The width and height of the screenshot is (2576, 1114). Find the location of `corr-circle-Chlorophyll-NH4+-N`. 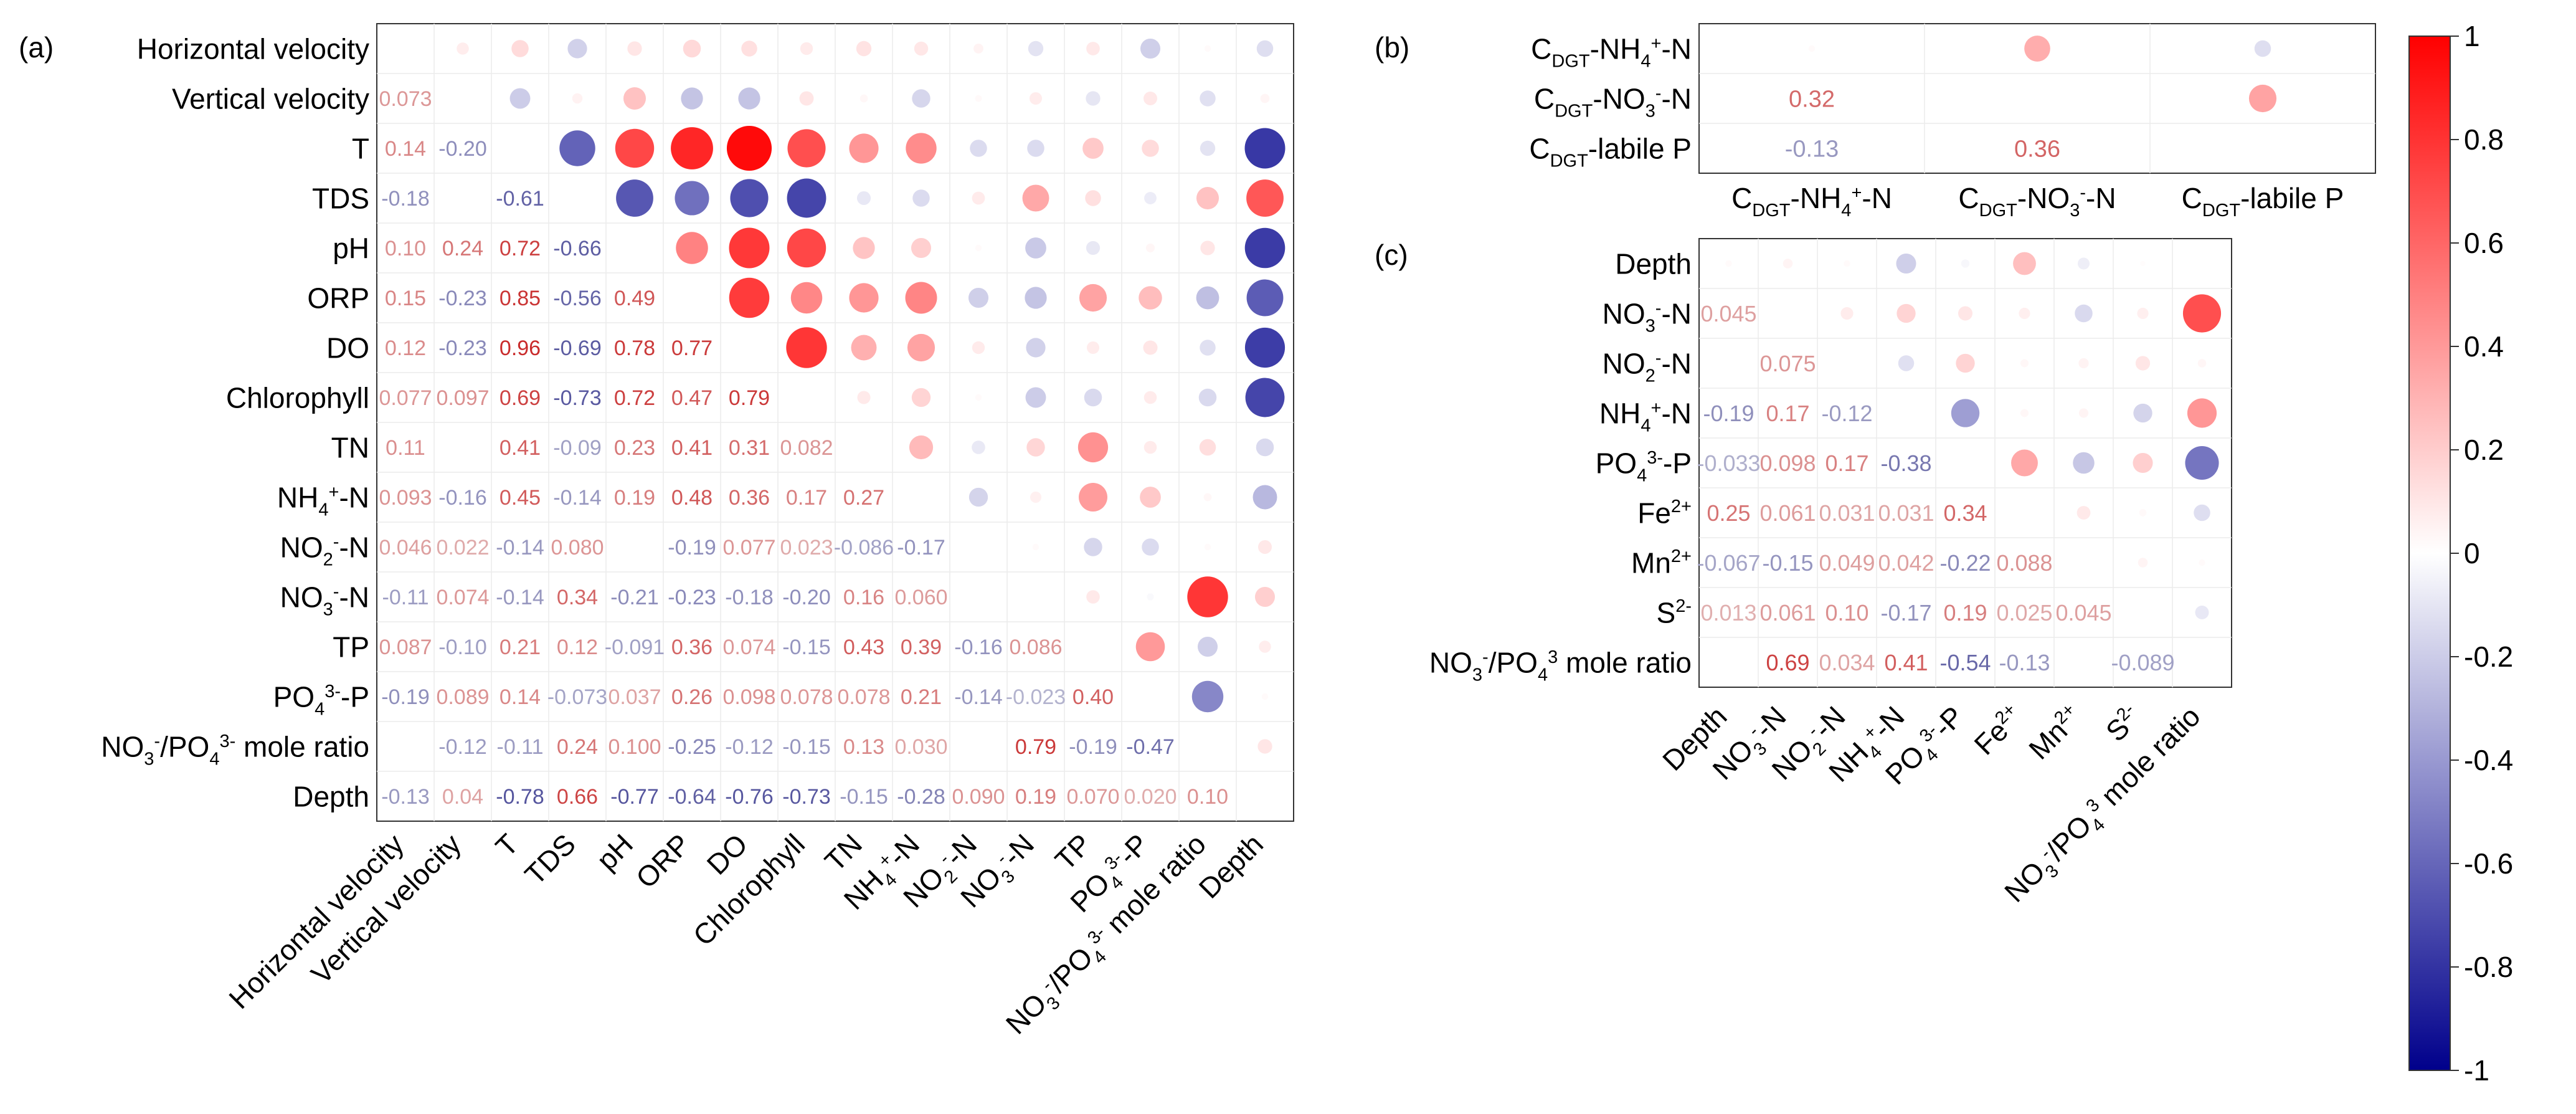

corr-circle-Chlorophyll-NH4+-N is located at coordinates (921, 397).